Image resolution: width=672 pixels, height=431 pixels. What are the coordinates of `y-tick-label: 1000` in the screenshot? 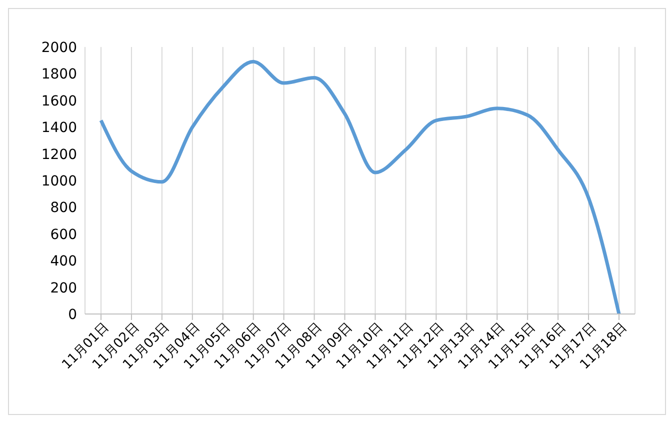 It's located at (59, 181).